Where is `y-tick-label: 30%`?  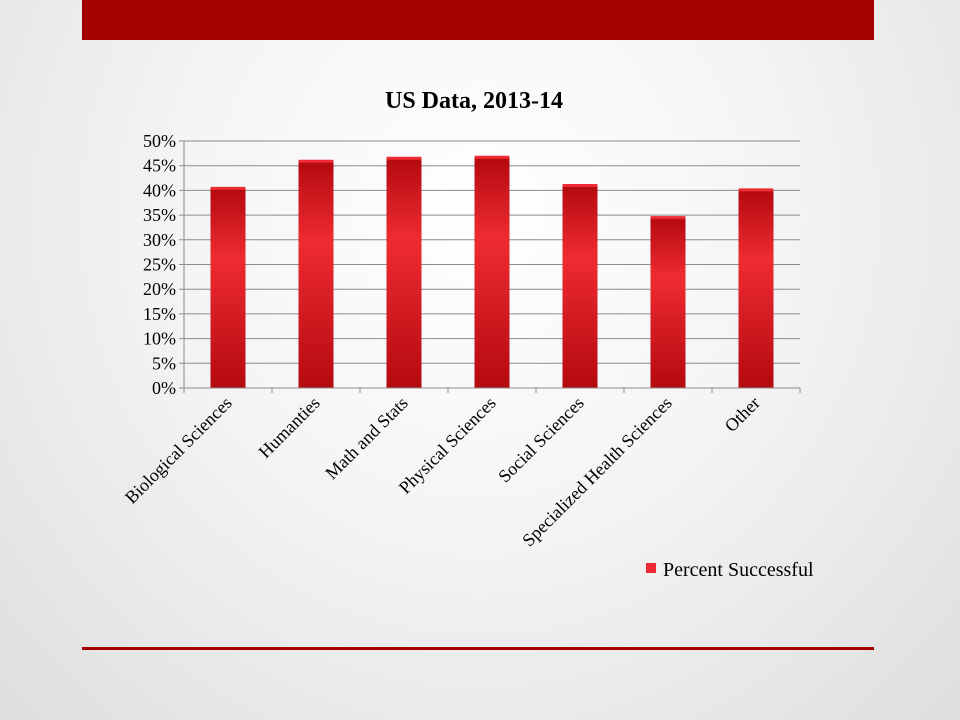 y-tick-label: 30% is located at coordinates (159, 240).